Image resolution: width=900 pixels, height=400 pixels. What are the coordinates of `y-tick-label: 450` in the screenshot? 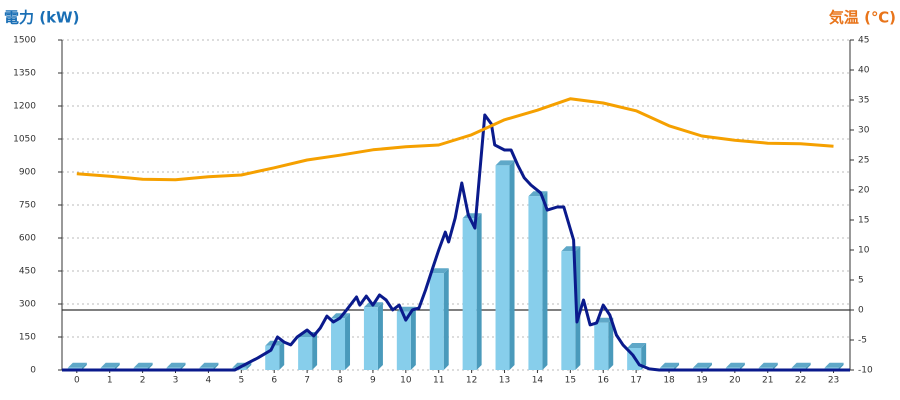 It's located at (27, 272).